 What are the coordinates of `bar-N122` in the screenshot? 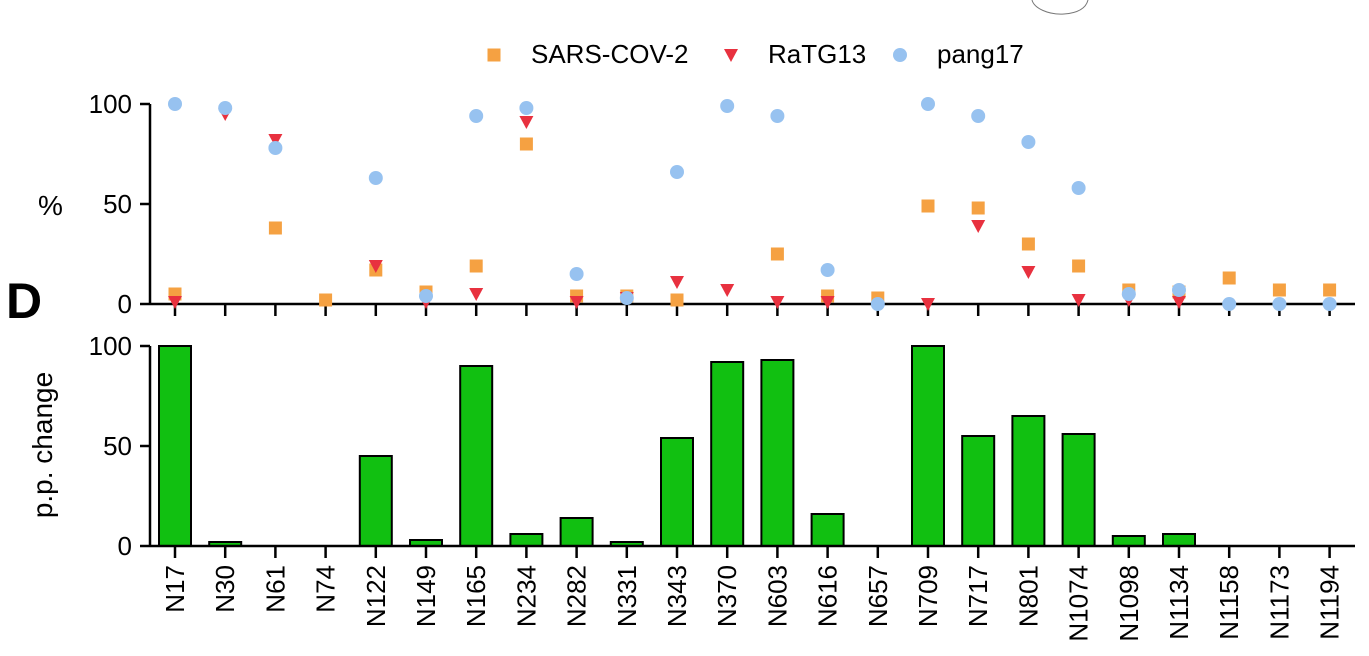 It's located at (375, 501).